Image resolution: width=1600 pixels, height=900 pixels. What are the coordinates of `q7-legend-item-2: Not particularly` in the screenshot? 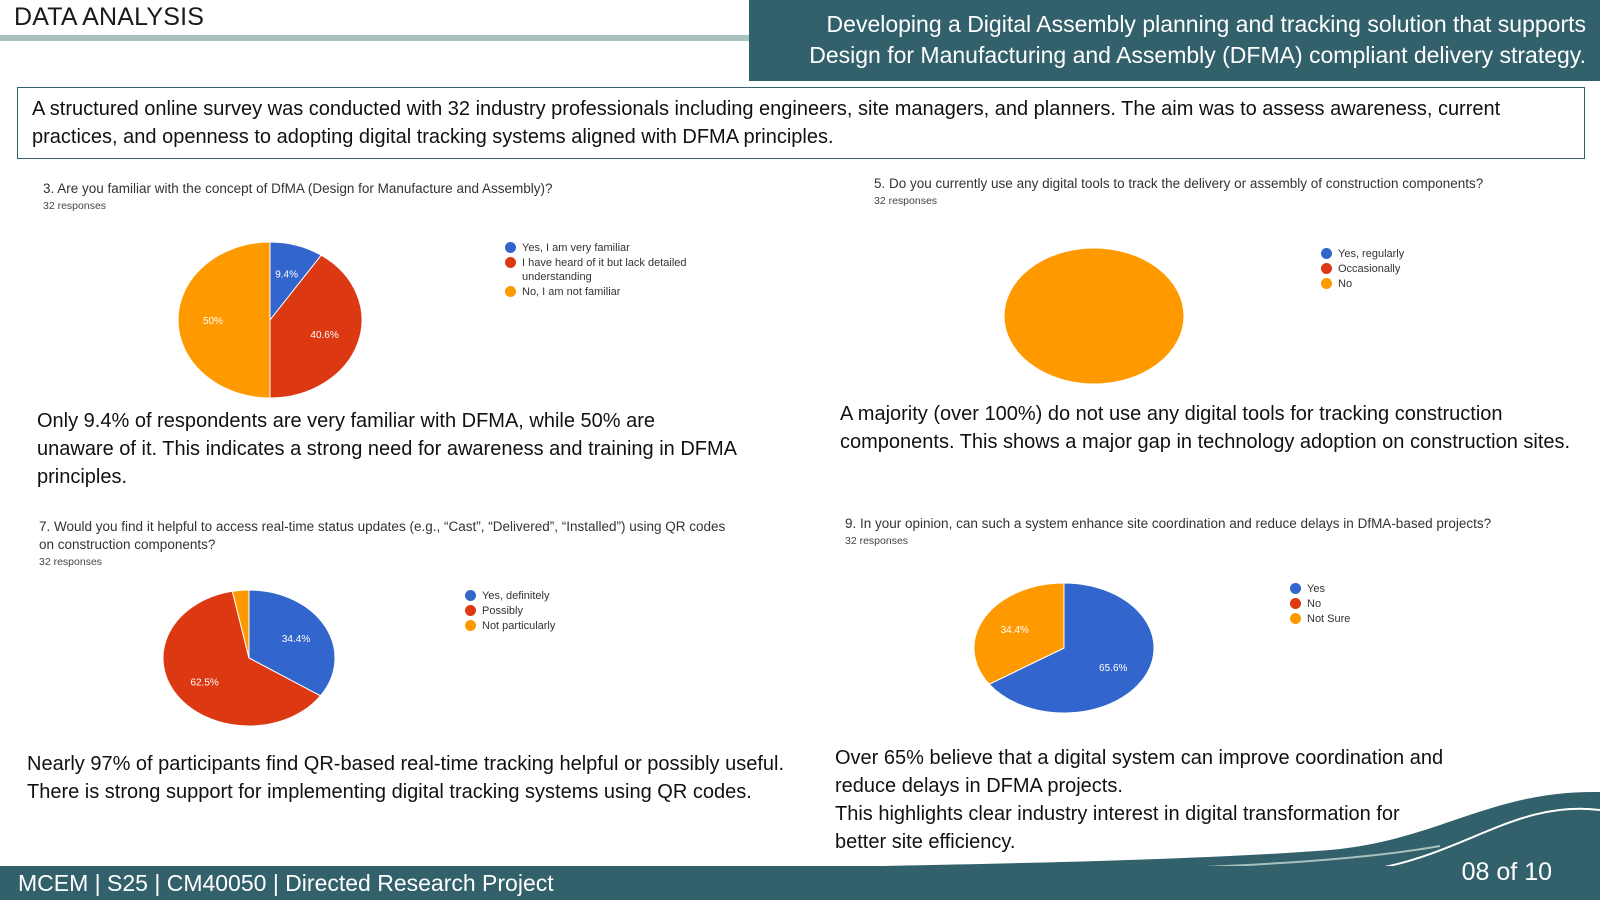 It's located at (545, 626).